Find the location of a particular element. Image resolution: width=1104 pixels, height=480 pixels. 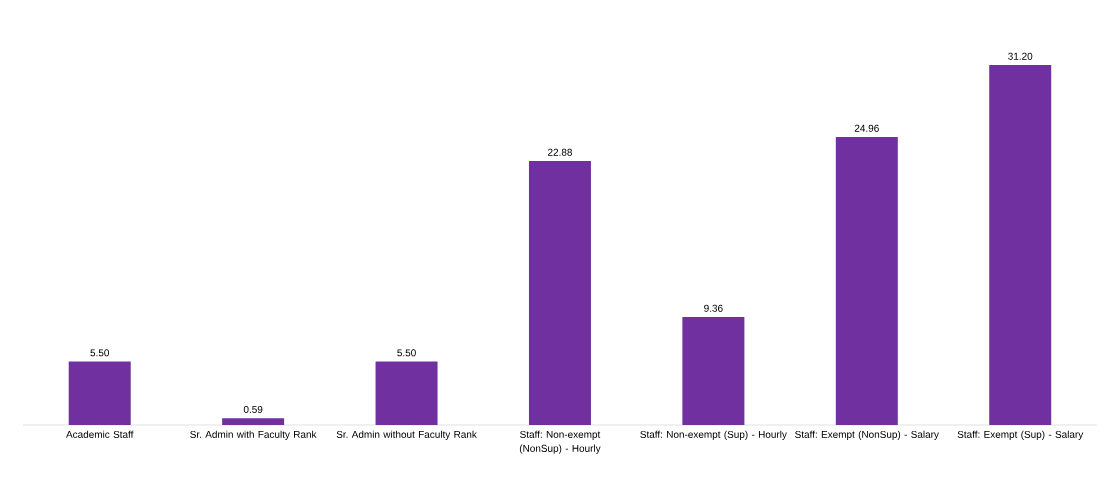

x-tick-label: Staff: Non-exempt (NonSup) - Hourly is located at coordinates (560, 442).